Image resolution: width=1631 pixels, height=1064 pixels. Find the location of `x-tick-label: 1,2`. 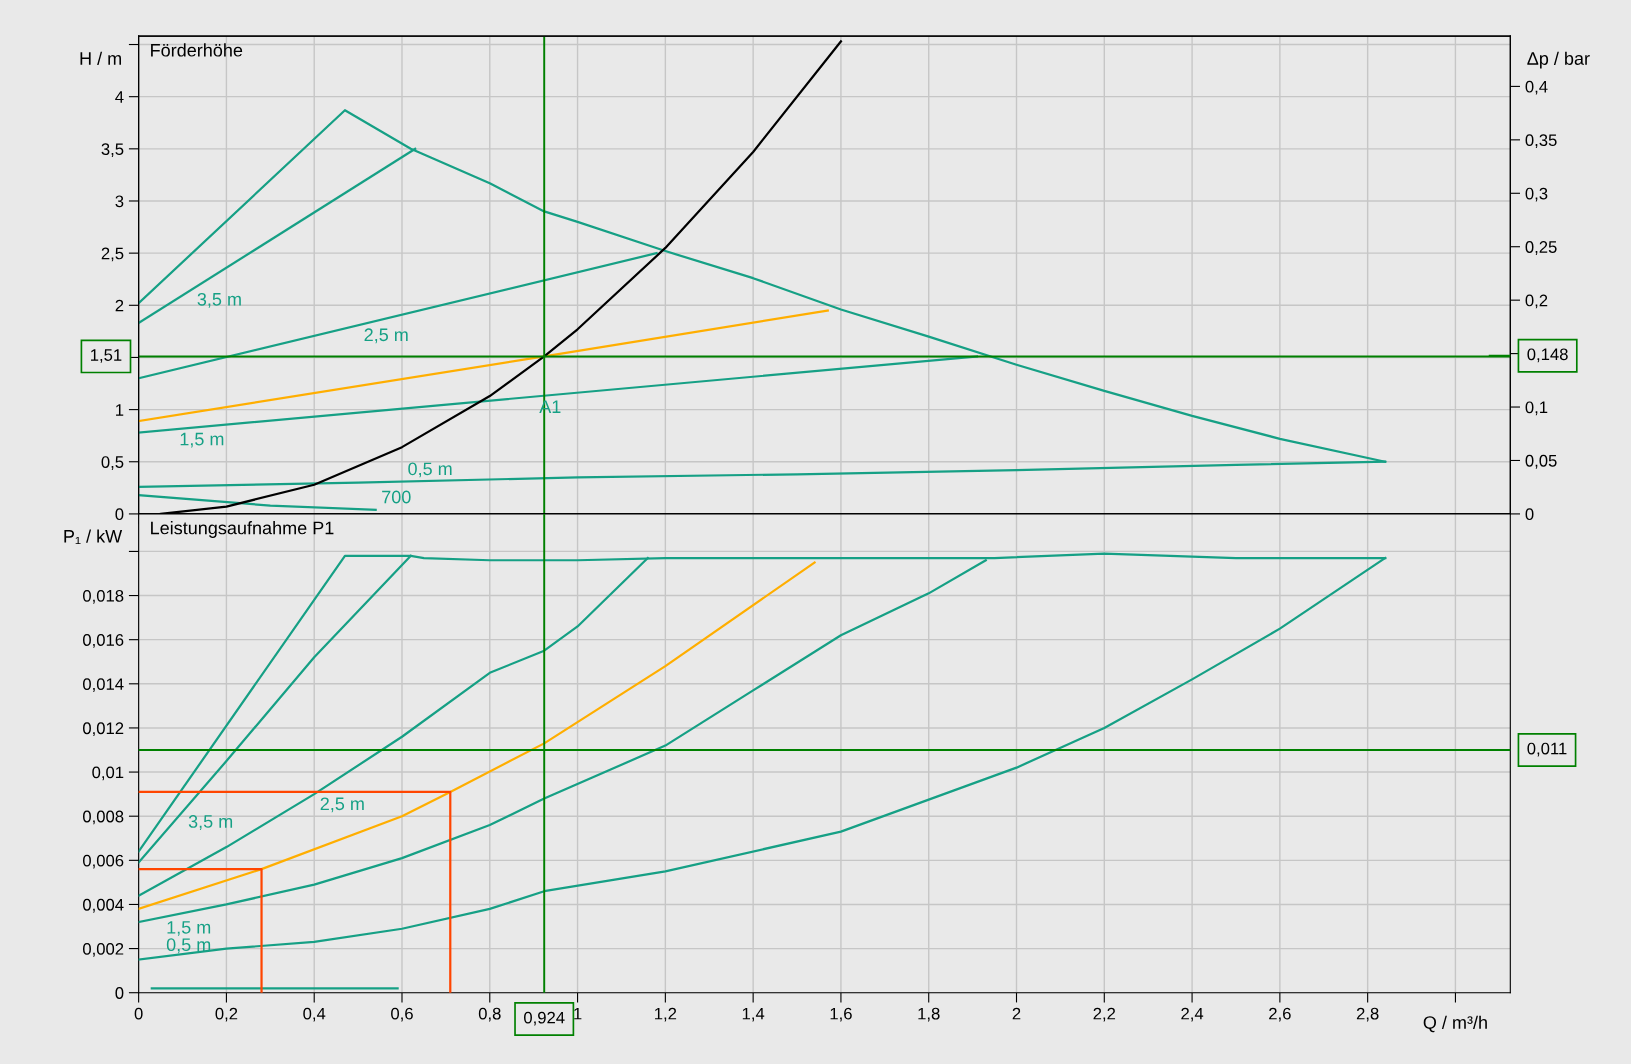

x-tick-label: 1,2 is located at coordinates (666, 1014).